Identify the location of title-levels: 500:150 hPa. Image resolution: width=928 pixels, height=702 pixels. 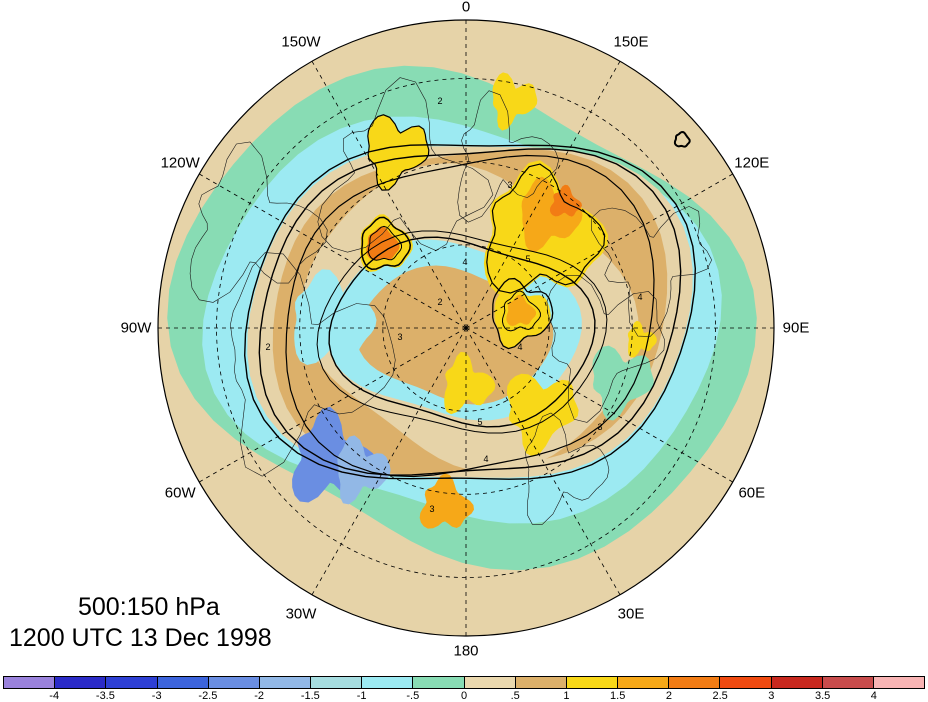
(149, 607).